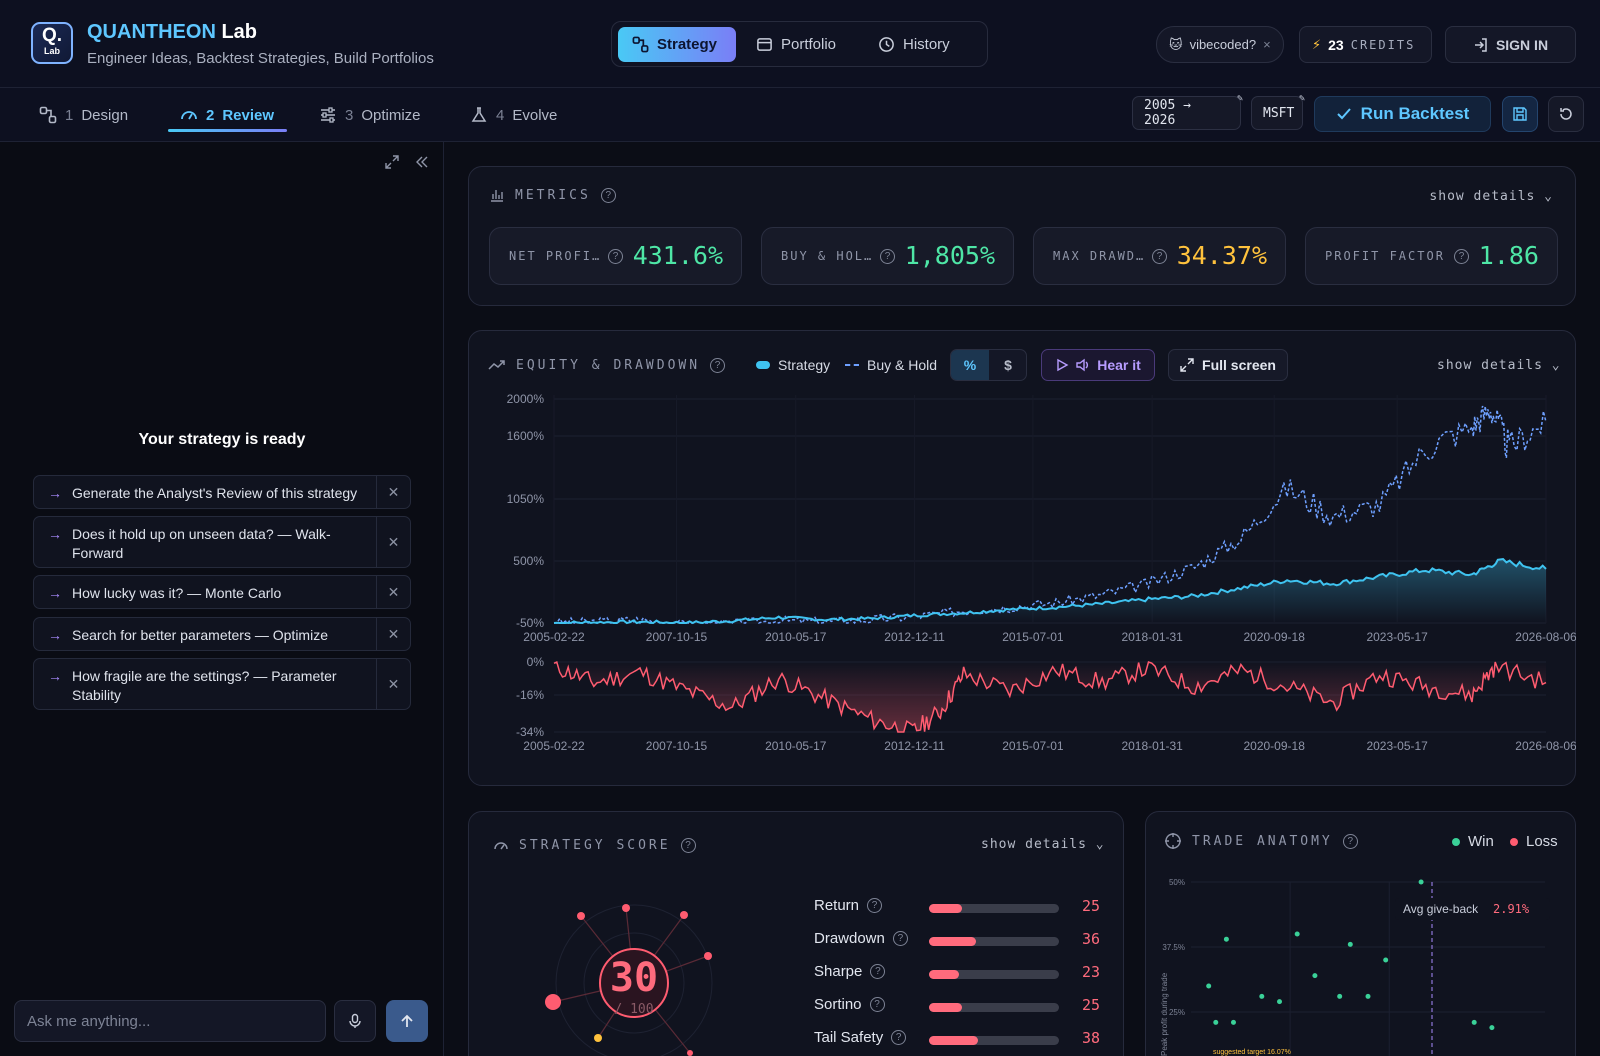 The height and width of the screenshot is (1056, 1600). I want to click on percent-toggle: %, so click(970, 365).